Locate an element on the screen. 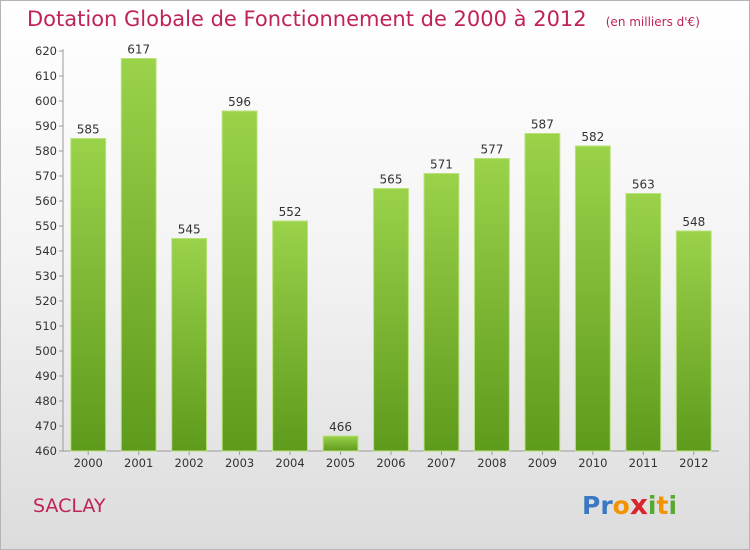 The image size is (750, 550). y-tick-label: 610 is located at coordinates (46, 76).